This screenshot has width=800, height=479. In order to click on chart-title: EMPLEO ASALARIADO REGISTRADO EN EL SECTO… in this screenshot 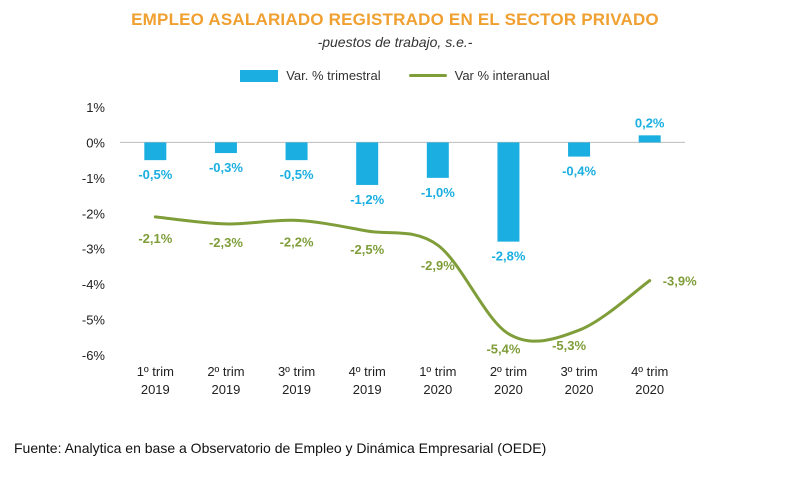, I will do `click(395, 19)`.